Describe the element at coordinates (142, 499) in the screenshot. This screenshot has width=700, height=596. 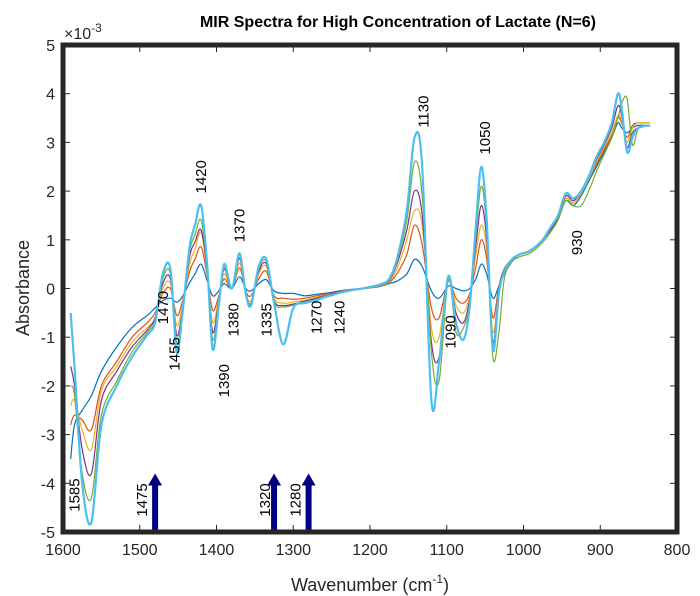
I see `peak-annotation-1475: 1475` at that location.